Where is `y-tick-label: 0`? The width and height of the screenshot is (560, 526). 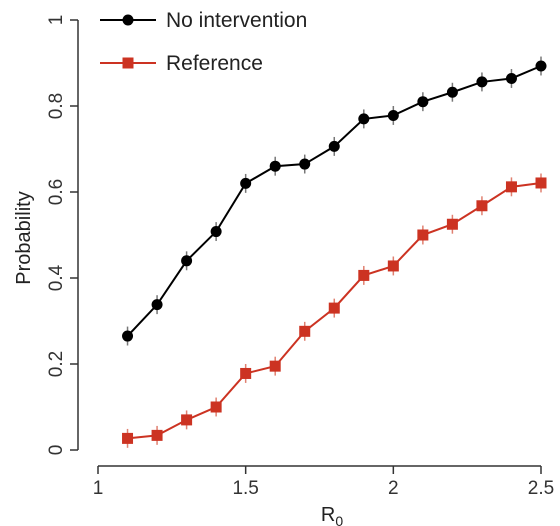 y-tick-label: 0 is located at coordinates (56, 450).